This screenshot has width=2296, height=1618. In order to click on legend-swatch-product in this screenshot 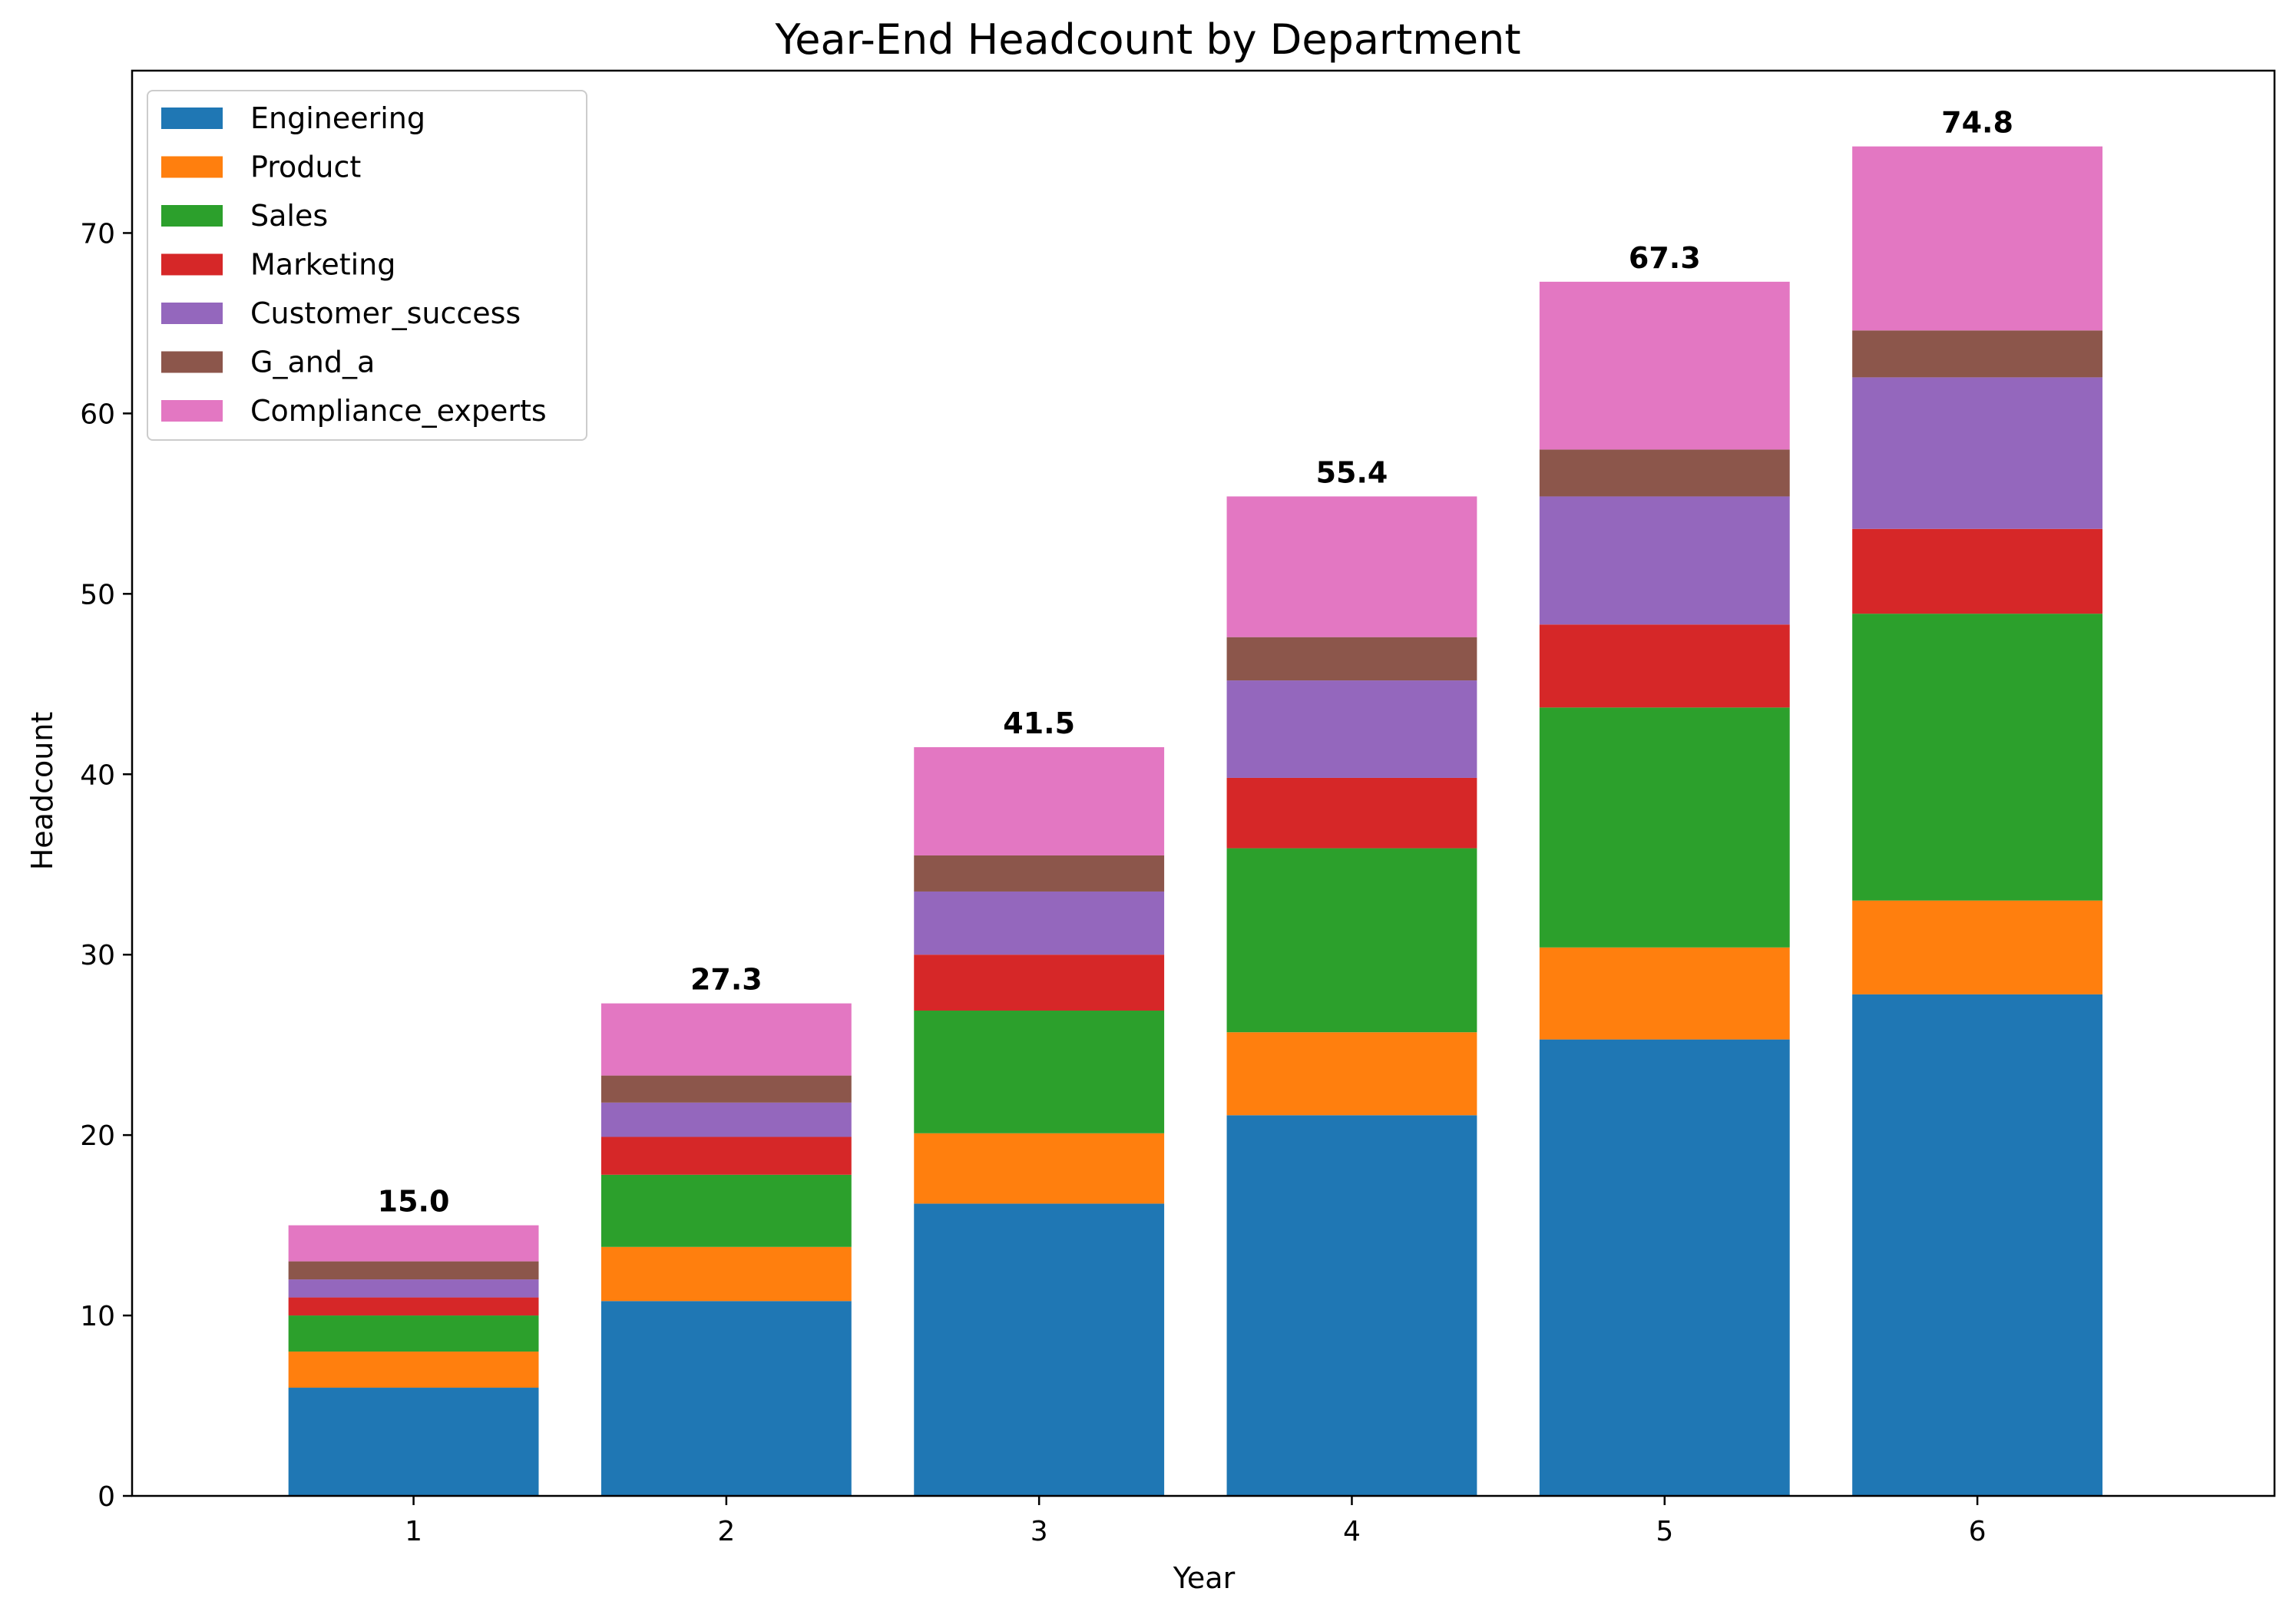, I will do `click(192, 167)`.